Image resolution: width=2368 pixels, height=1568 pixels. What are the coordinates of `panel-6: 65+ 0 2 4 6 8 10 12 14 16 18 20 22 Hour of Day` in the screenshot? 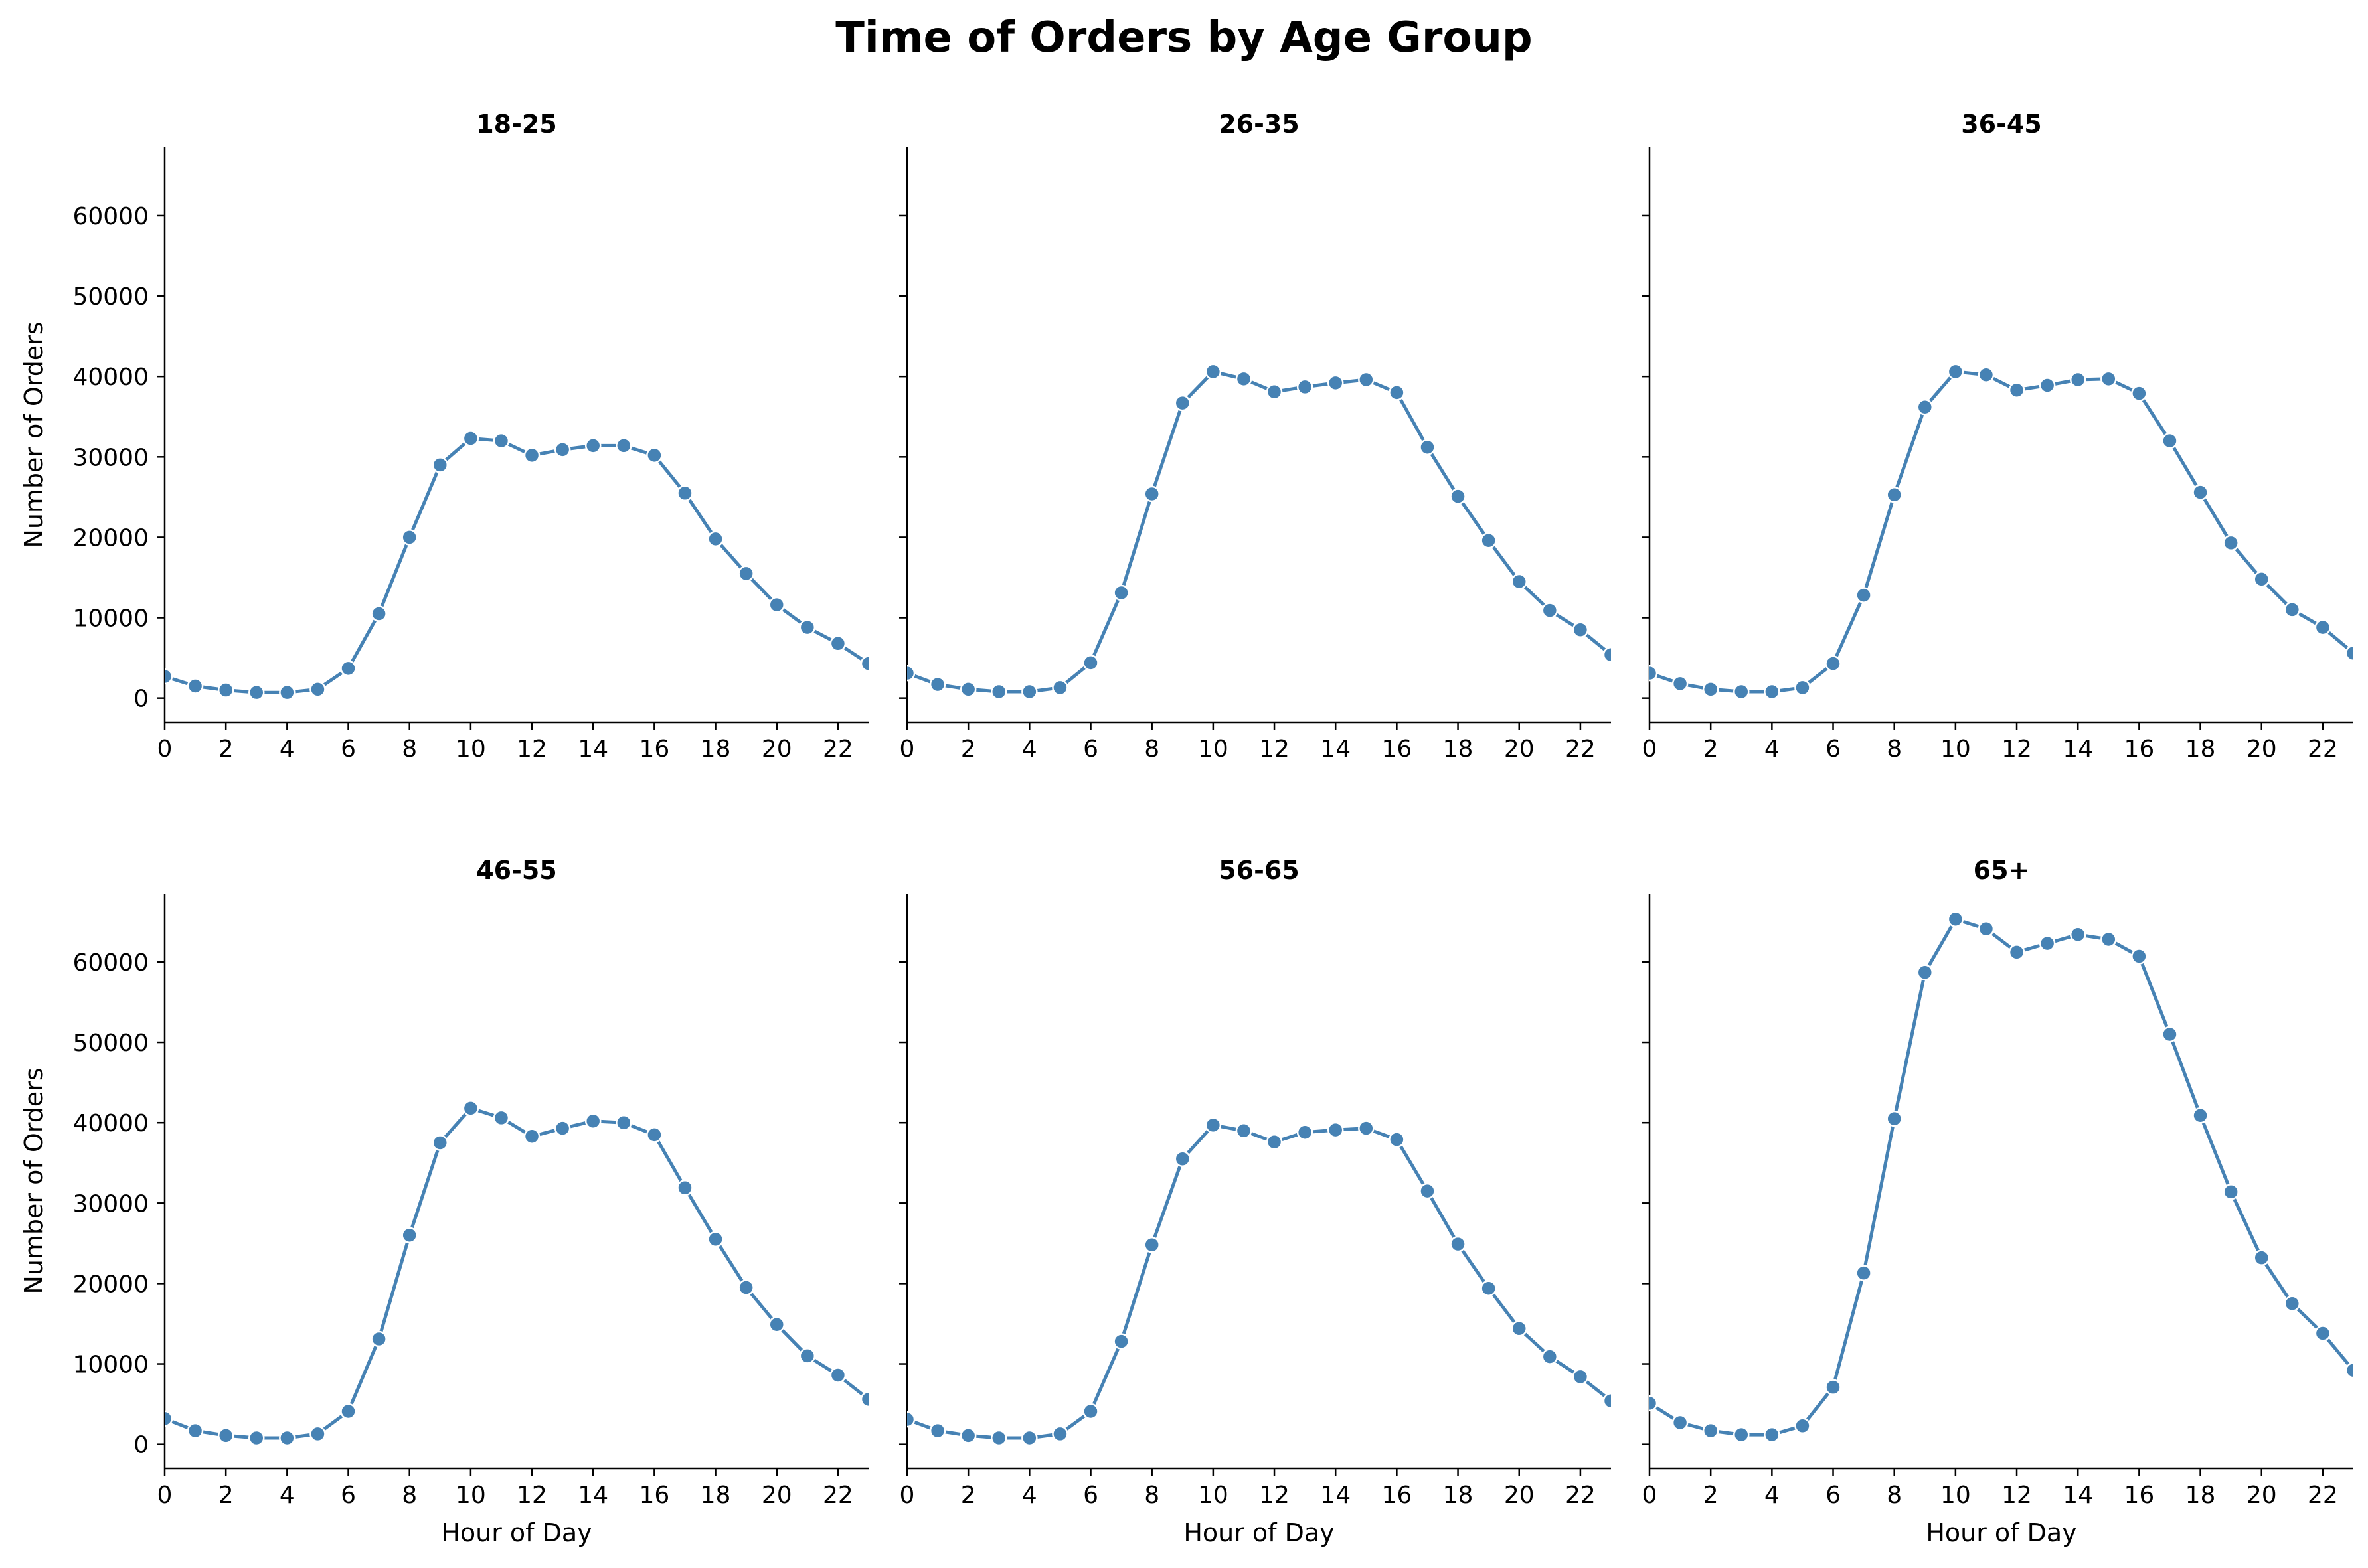 It's located at (1997, 1201).